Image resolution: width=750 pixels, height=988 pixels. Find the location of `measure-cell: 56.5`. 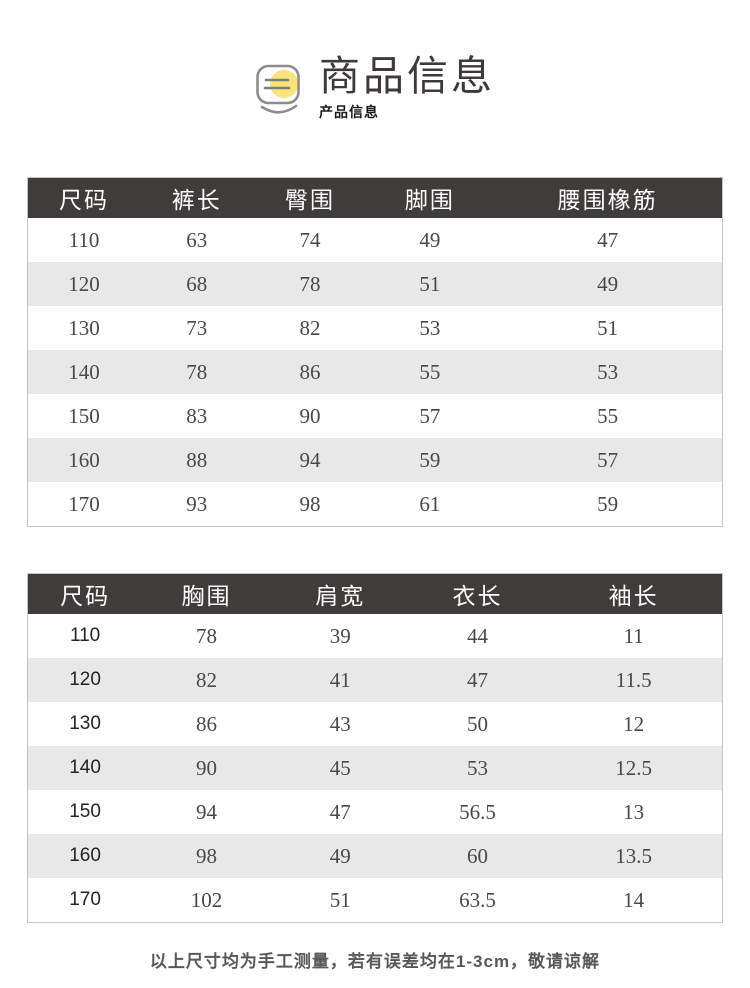

measure-cell: 56.5 is located at coordinates (477, 811).